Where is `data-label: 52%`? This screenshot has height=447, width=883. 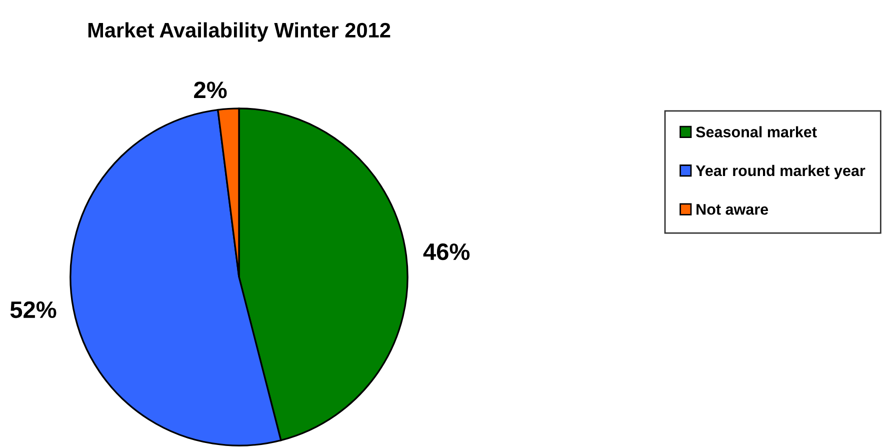 data-label: 52% is located at coordinates (33, 309).